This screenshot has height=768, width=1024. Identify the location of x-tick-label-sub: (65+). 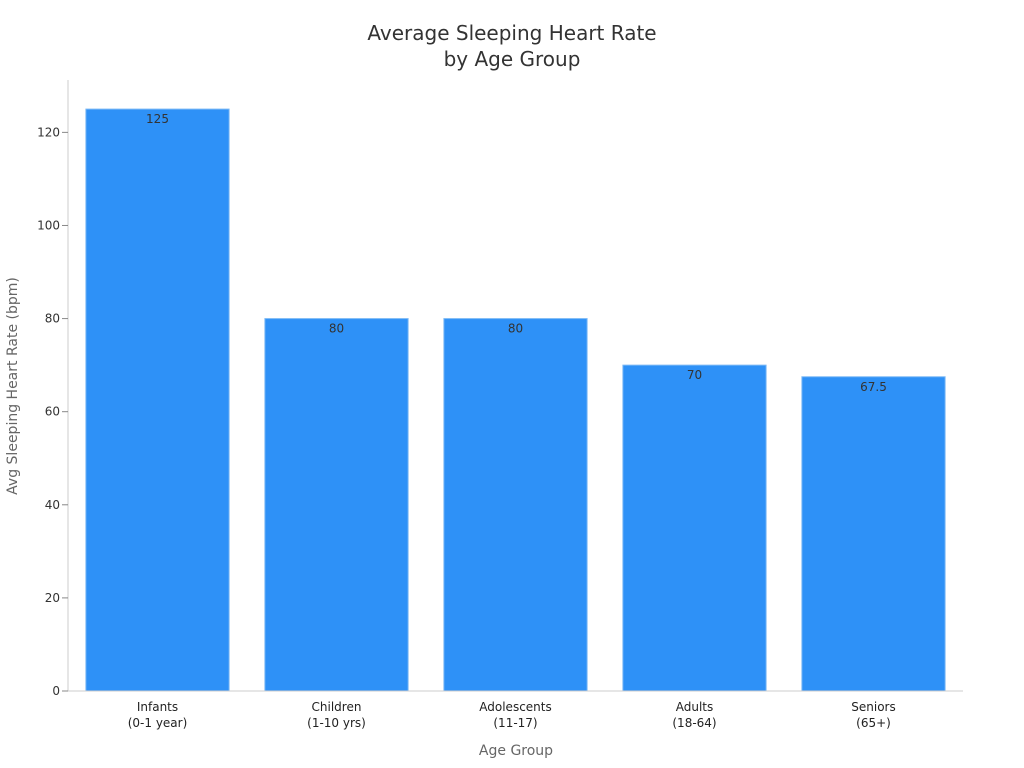
(873, 723).